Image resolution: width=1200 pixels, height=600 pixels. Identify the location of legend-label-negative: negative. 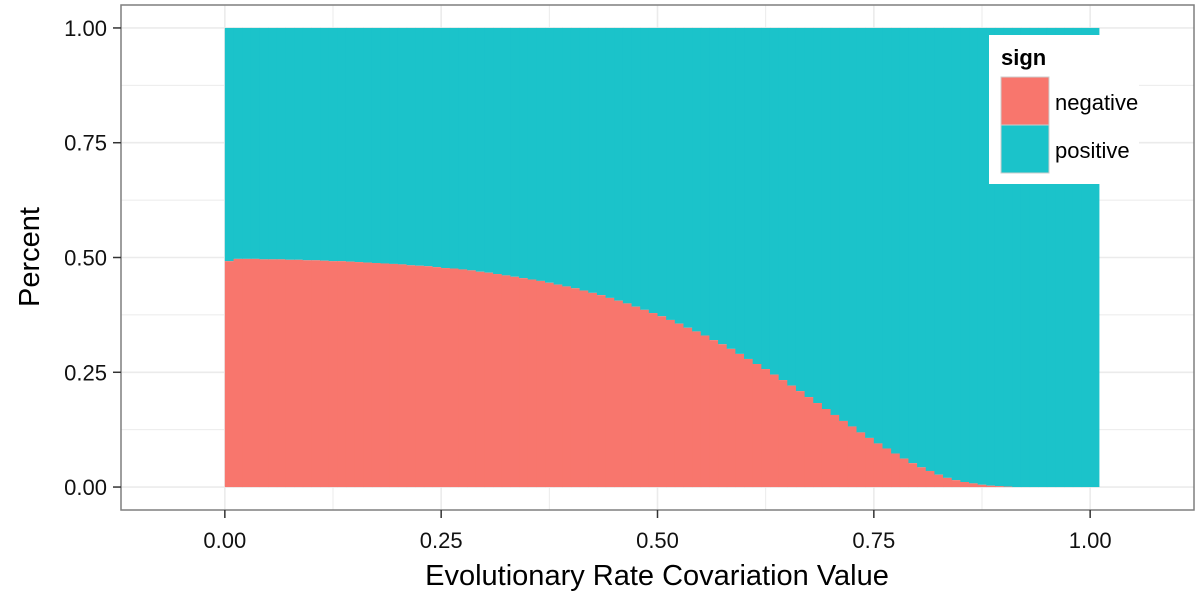
(1096, 102).